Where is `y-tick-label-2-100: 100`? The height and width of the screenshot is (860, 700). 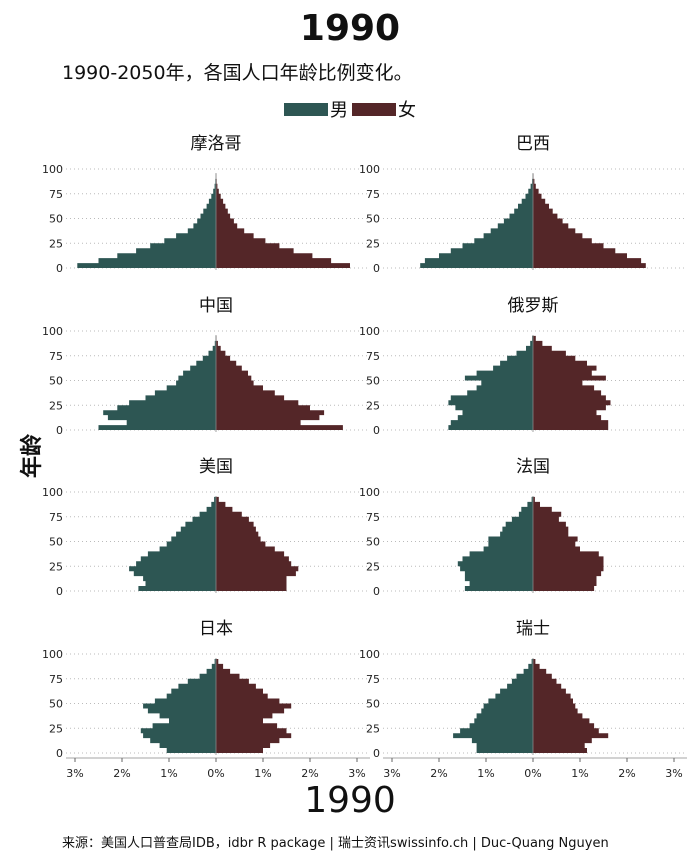
y-tick-label-2-100: 100 is located at coordinates (52, 331).